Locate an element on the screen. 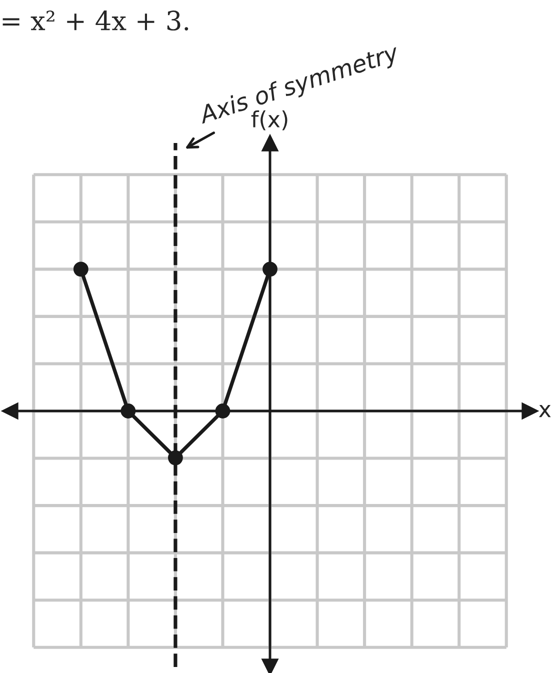 The image size is (558, 673). chart-title: = x² + 4x + 3. is located at coordinates (95, 20).